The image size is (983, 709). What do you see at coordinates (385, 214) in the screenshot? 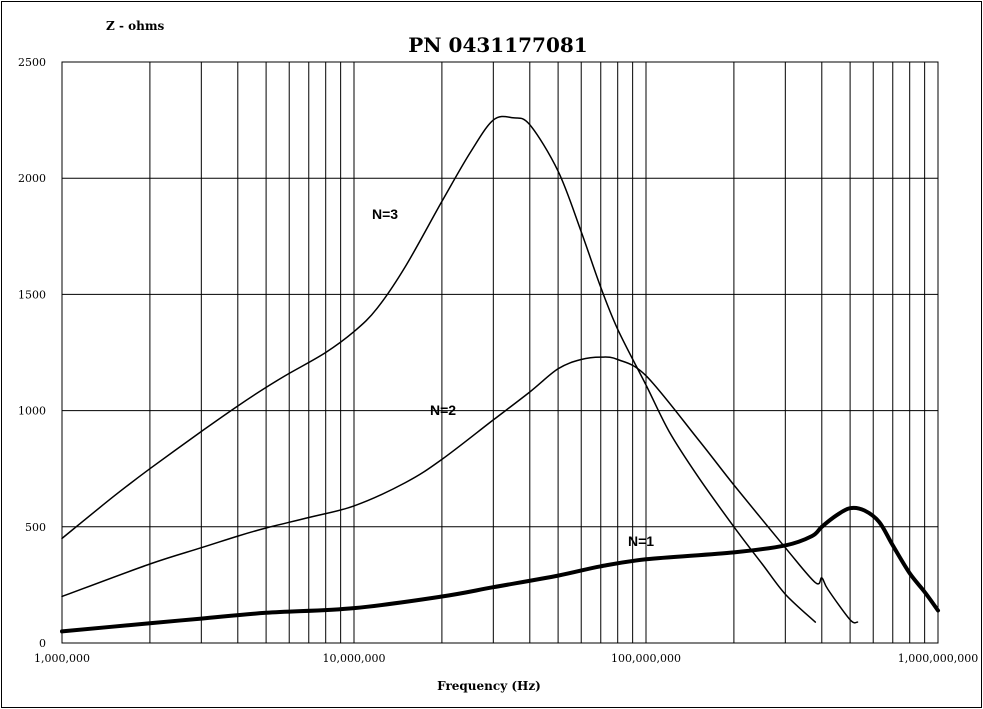
I see `series-label-n3: N=3` at bounding box center [385, 214].